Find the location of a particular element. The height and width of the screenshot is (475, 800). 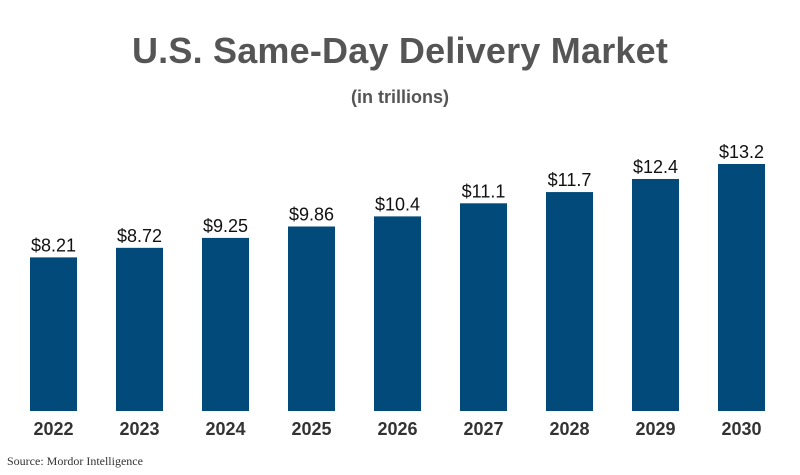

bar-2025 is located at coordinates (311, 318).